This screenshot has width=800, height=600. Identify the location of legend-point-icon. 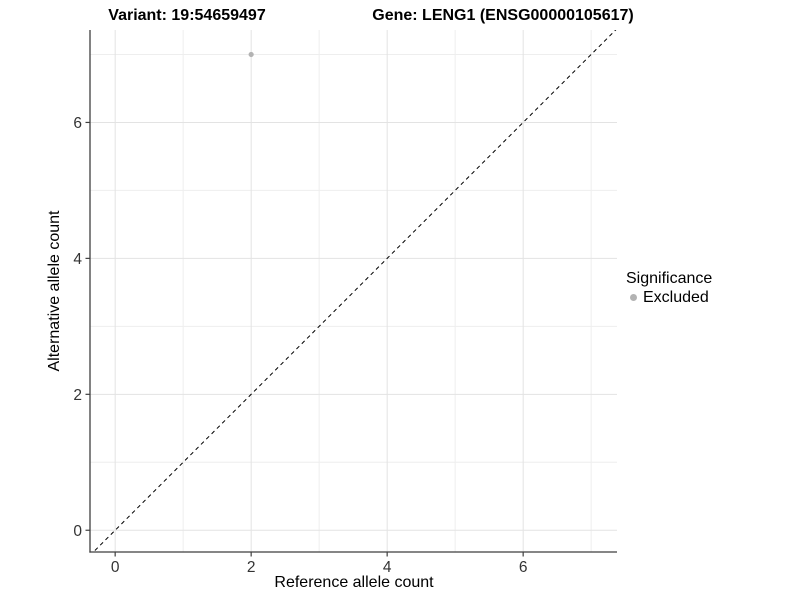
(633, 297).